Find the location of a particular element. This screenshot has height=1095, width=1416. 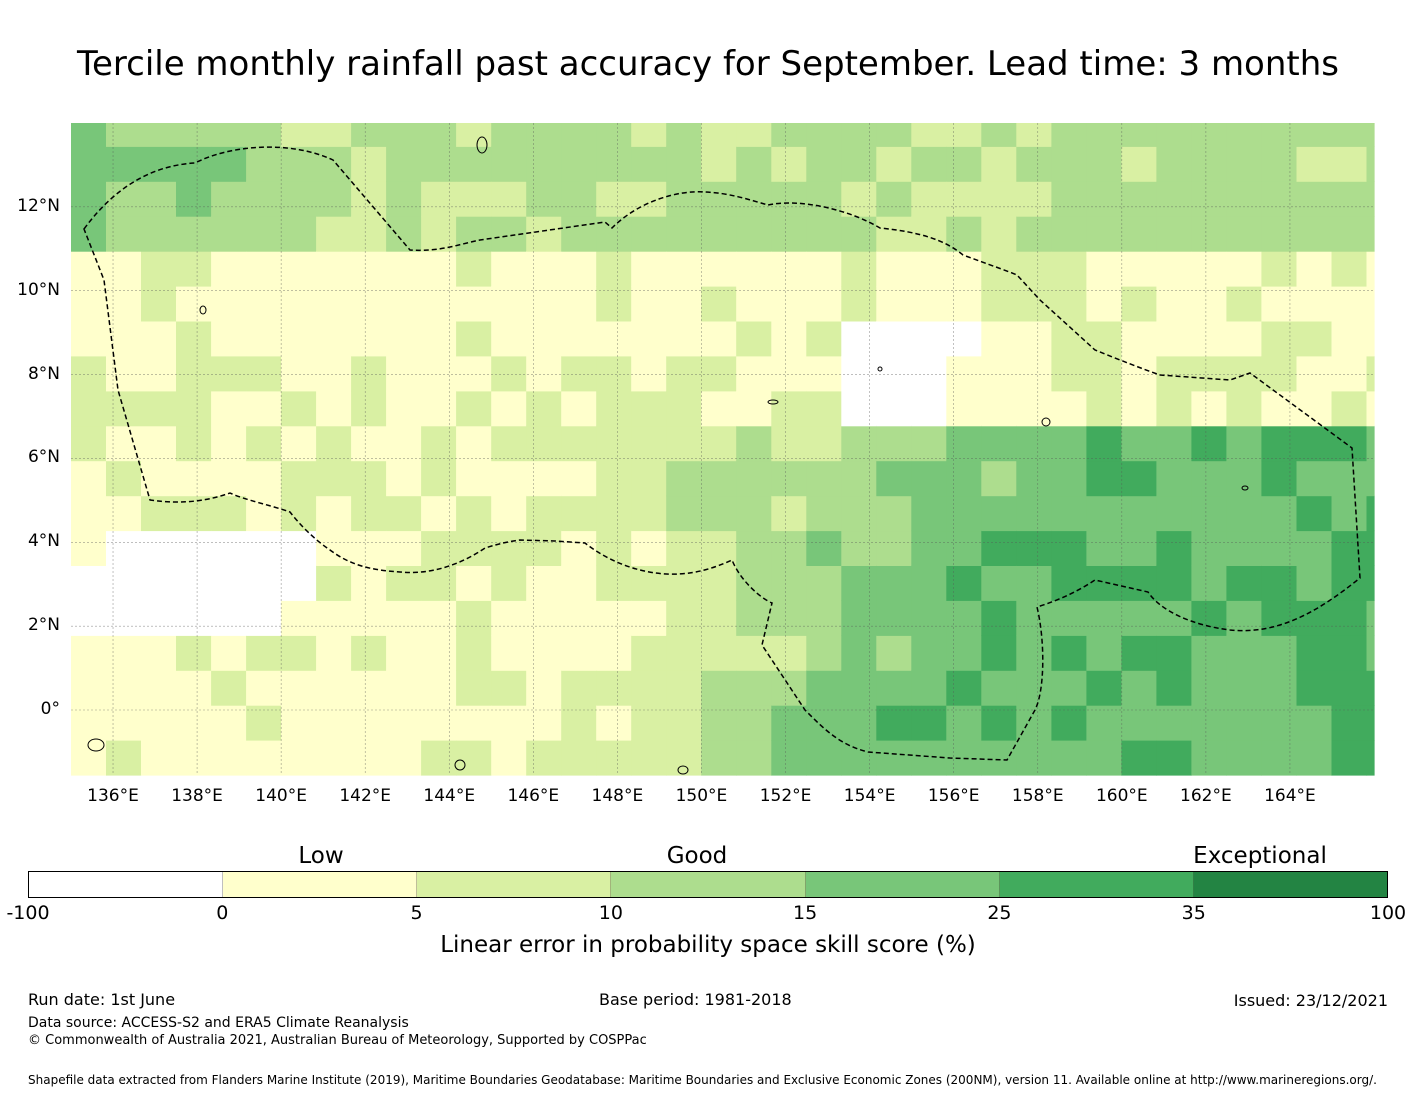

lon-tick-label: 140°E is located at coordinates (281, 796).